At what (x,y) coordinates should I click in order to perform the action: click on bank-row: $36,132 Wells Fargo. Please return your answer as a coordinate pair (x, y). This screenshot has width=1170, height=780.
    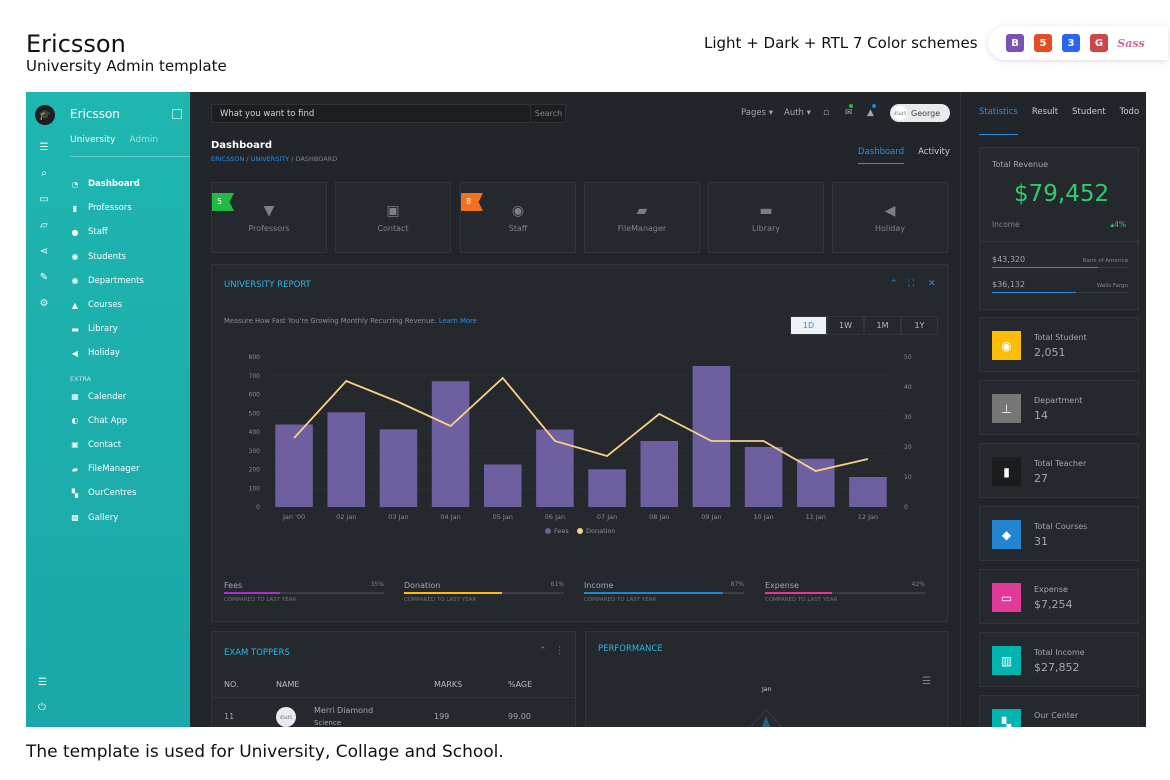
    Looking at the image, I should click on (1060, 286).